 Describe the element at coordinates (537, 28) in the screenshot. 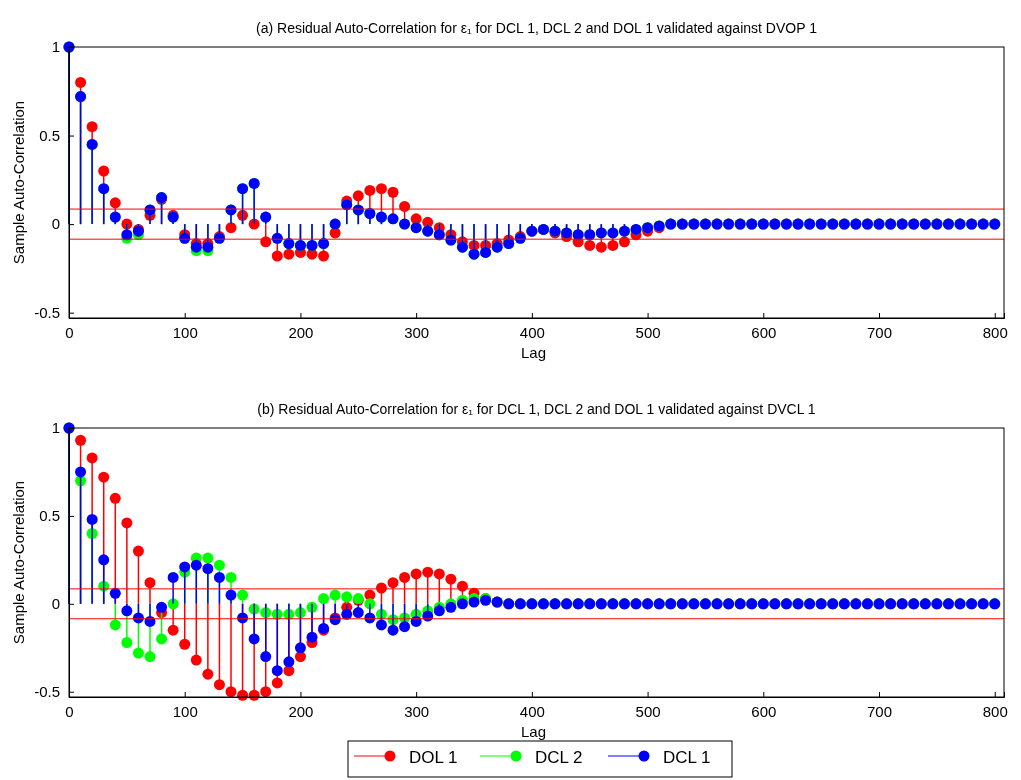

I see `chart-title: (a) Residual Auto-Correlation for ε₁ for DCL 1, DCL 2 and DOL 1 validated against DVOP 1` at that location.